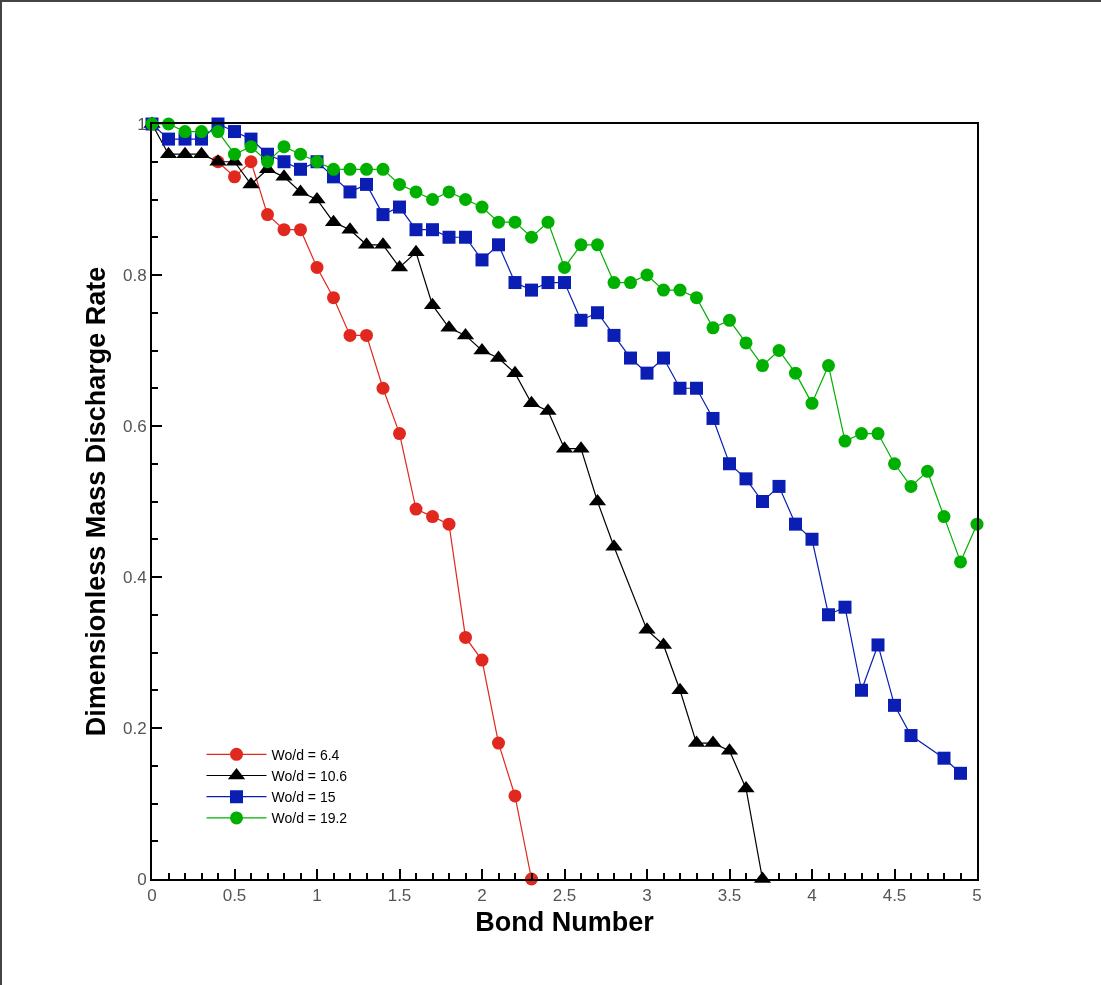 This screenshot has height=985, width=1101. I want to click on x-tick-label: 5, so click(977, 896).